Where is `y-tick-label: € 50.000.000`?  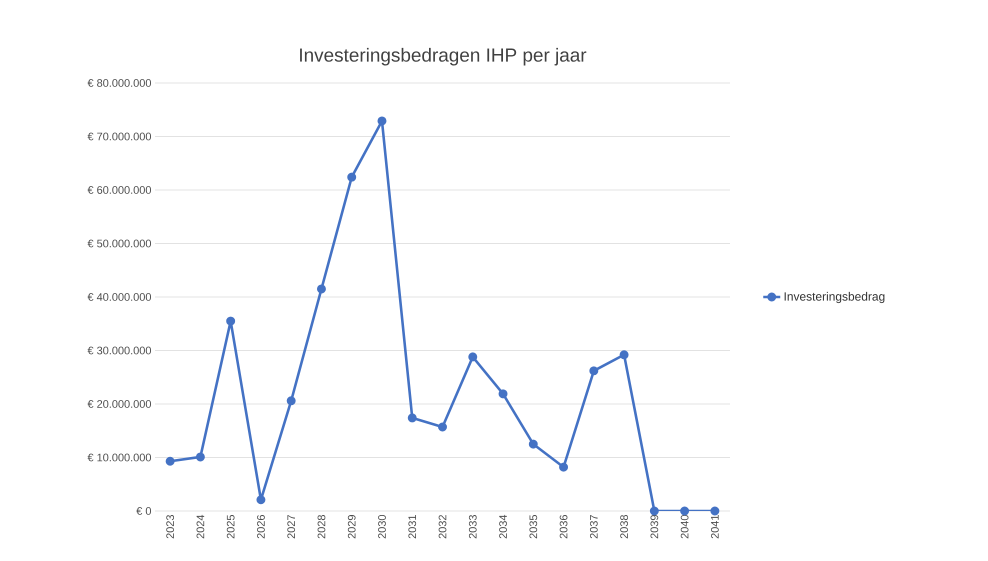 y-tick-label: € 50.000.000 is located at coordinates (120, 244).